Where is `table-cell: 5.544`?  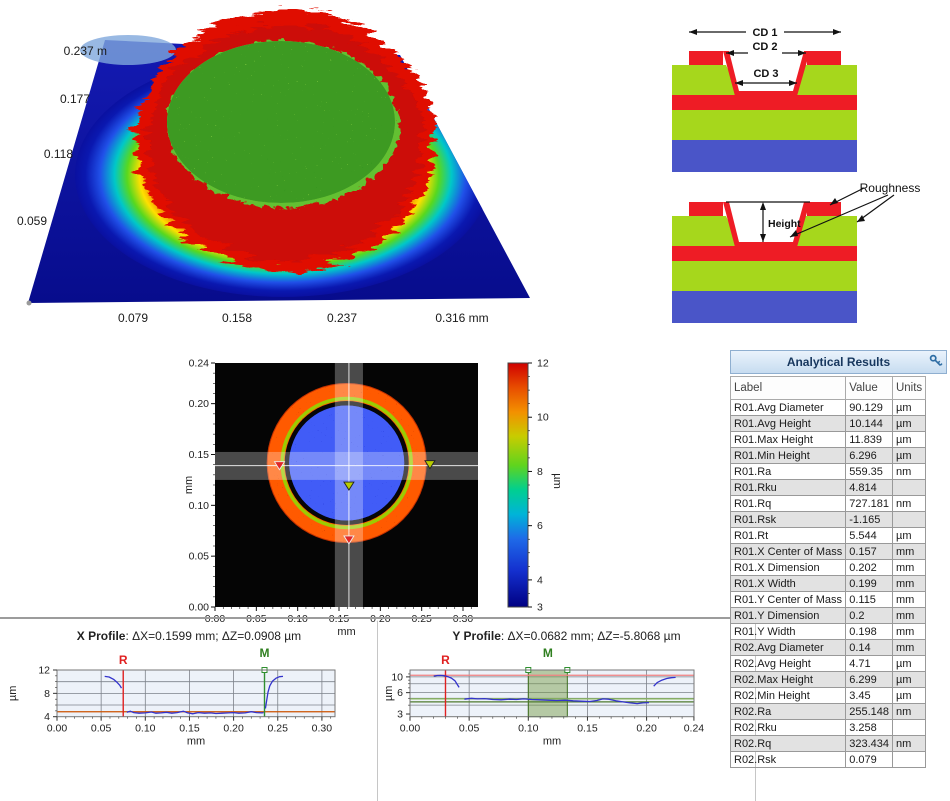 table-cell: 5.544 is located at coordinates (869, 535).